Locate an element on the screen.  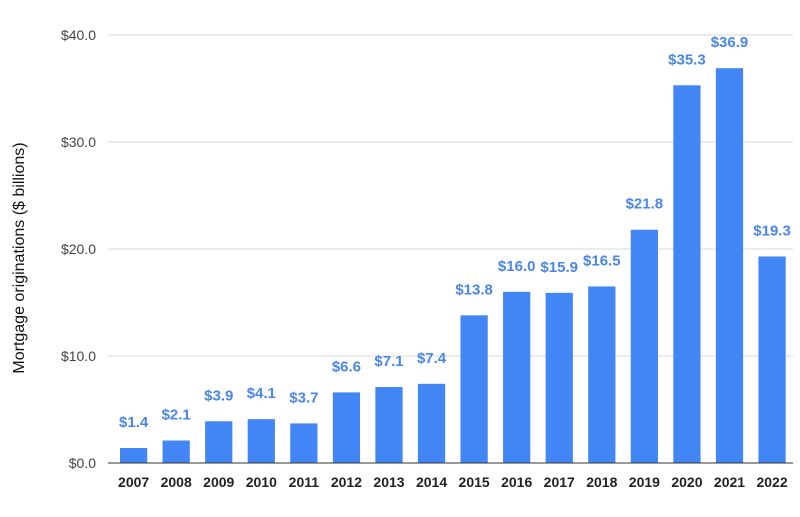
x-tick-label: 2008 is located at coordinates (176, 482).